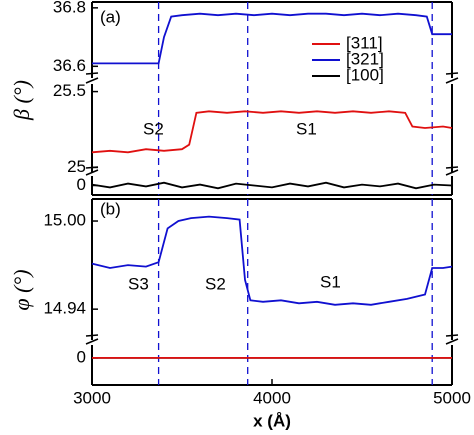 The height and width of the screenshot is (435, 474). What do you see at coordinates (110, 208) in the screenshot?
I see `panel-label: (b)` at bounding box center [110, 208].